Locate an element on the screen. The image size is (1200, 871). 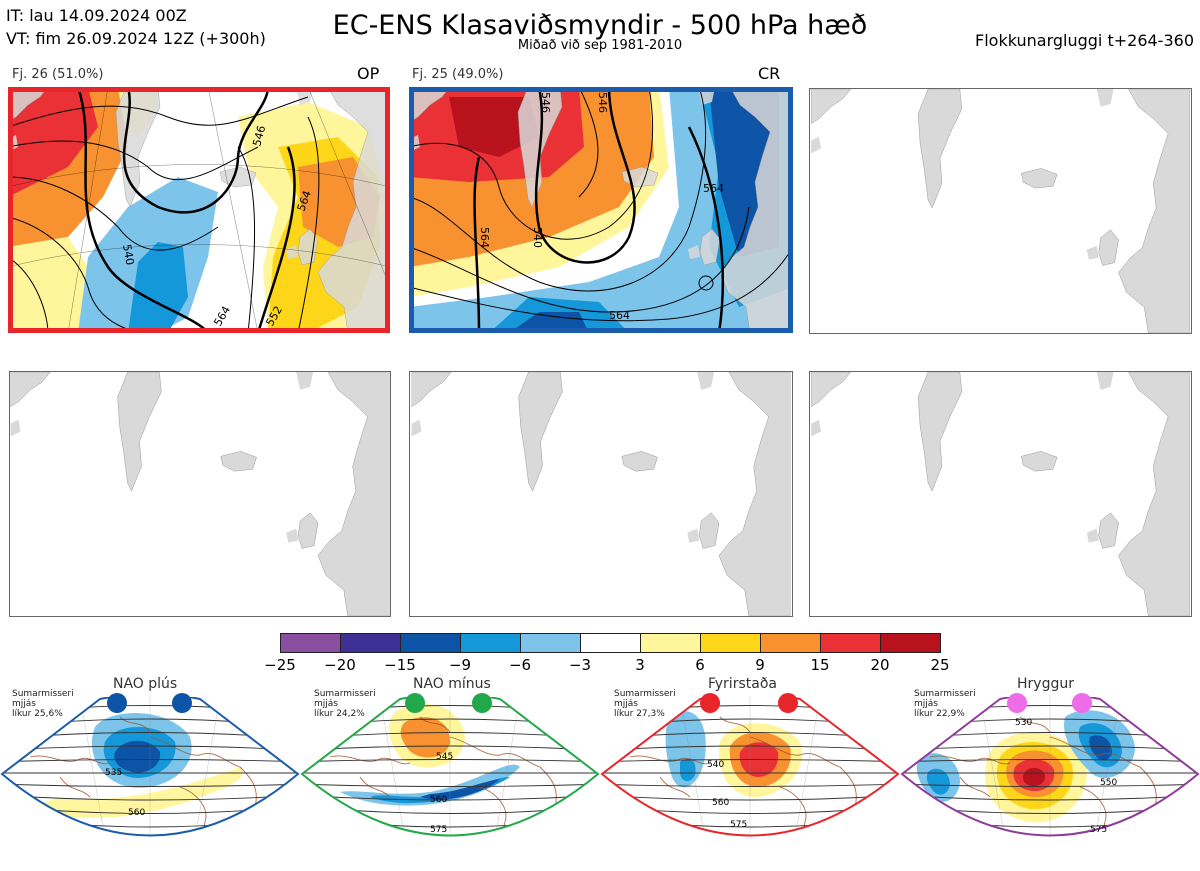
cluster-4-map-empty is located at coordinates (200, 494).